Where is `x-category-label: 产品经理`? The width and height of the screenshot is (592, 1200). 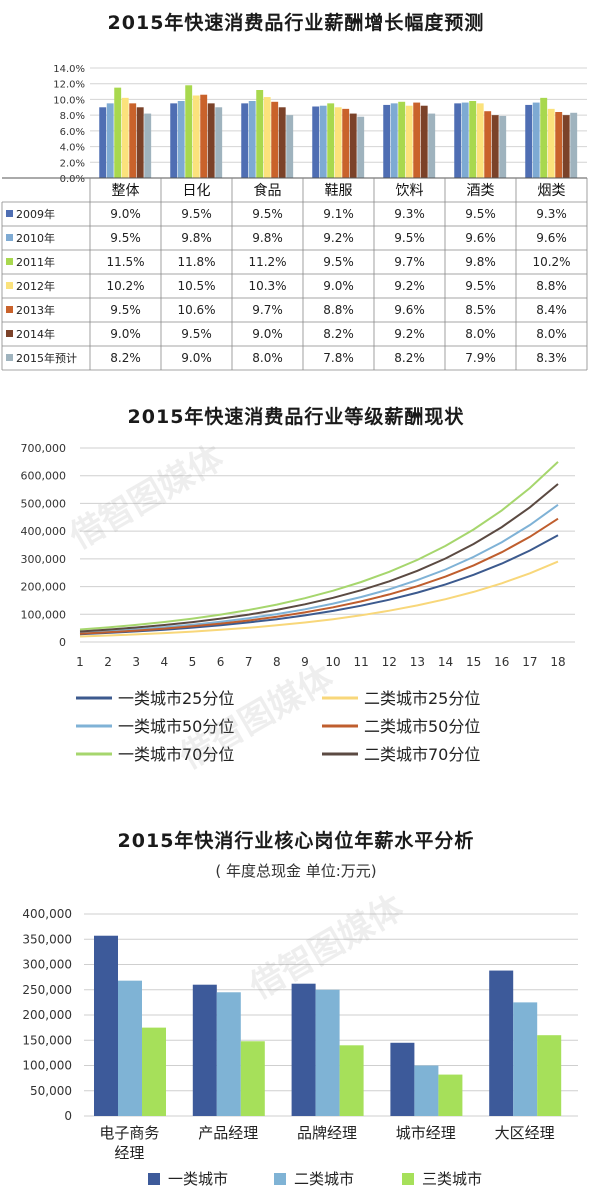
x-category-label: 产品经理 is located at coordinates (228, 1133).